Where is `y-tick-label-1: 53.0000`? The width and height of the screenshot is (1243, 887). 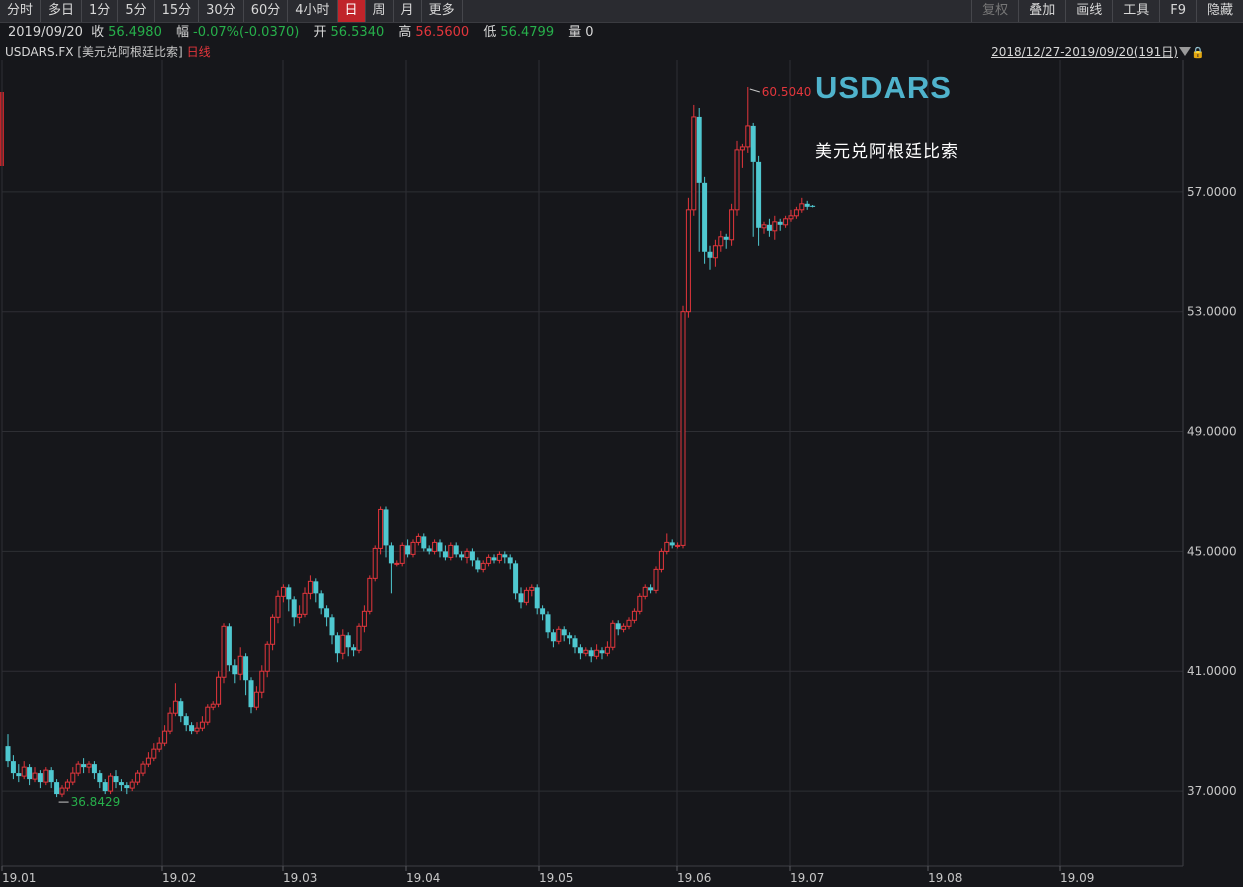
y-tick-label-1: 53.0000 is located at coordinates (1212, 312).